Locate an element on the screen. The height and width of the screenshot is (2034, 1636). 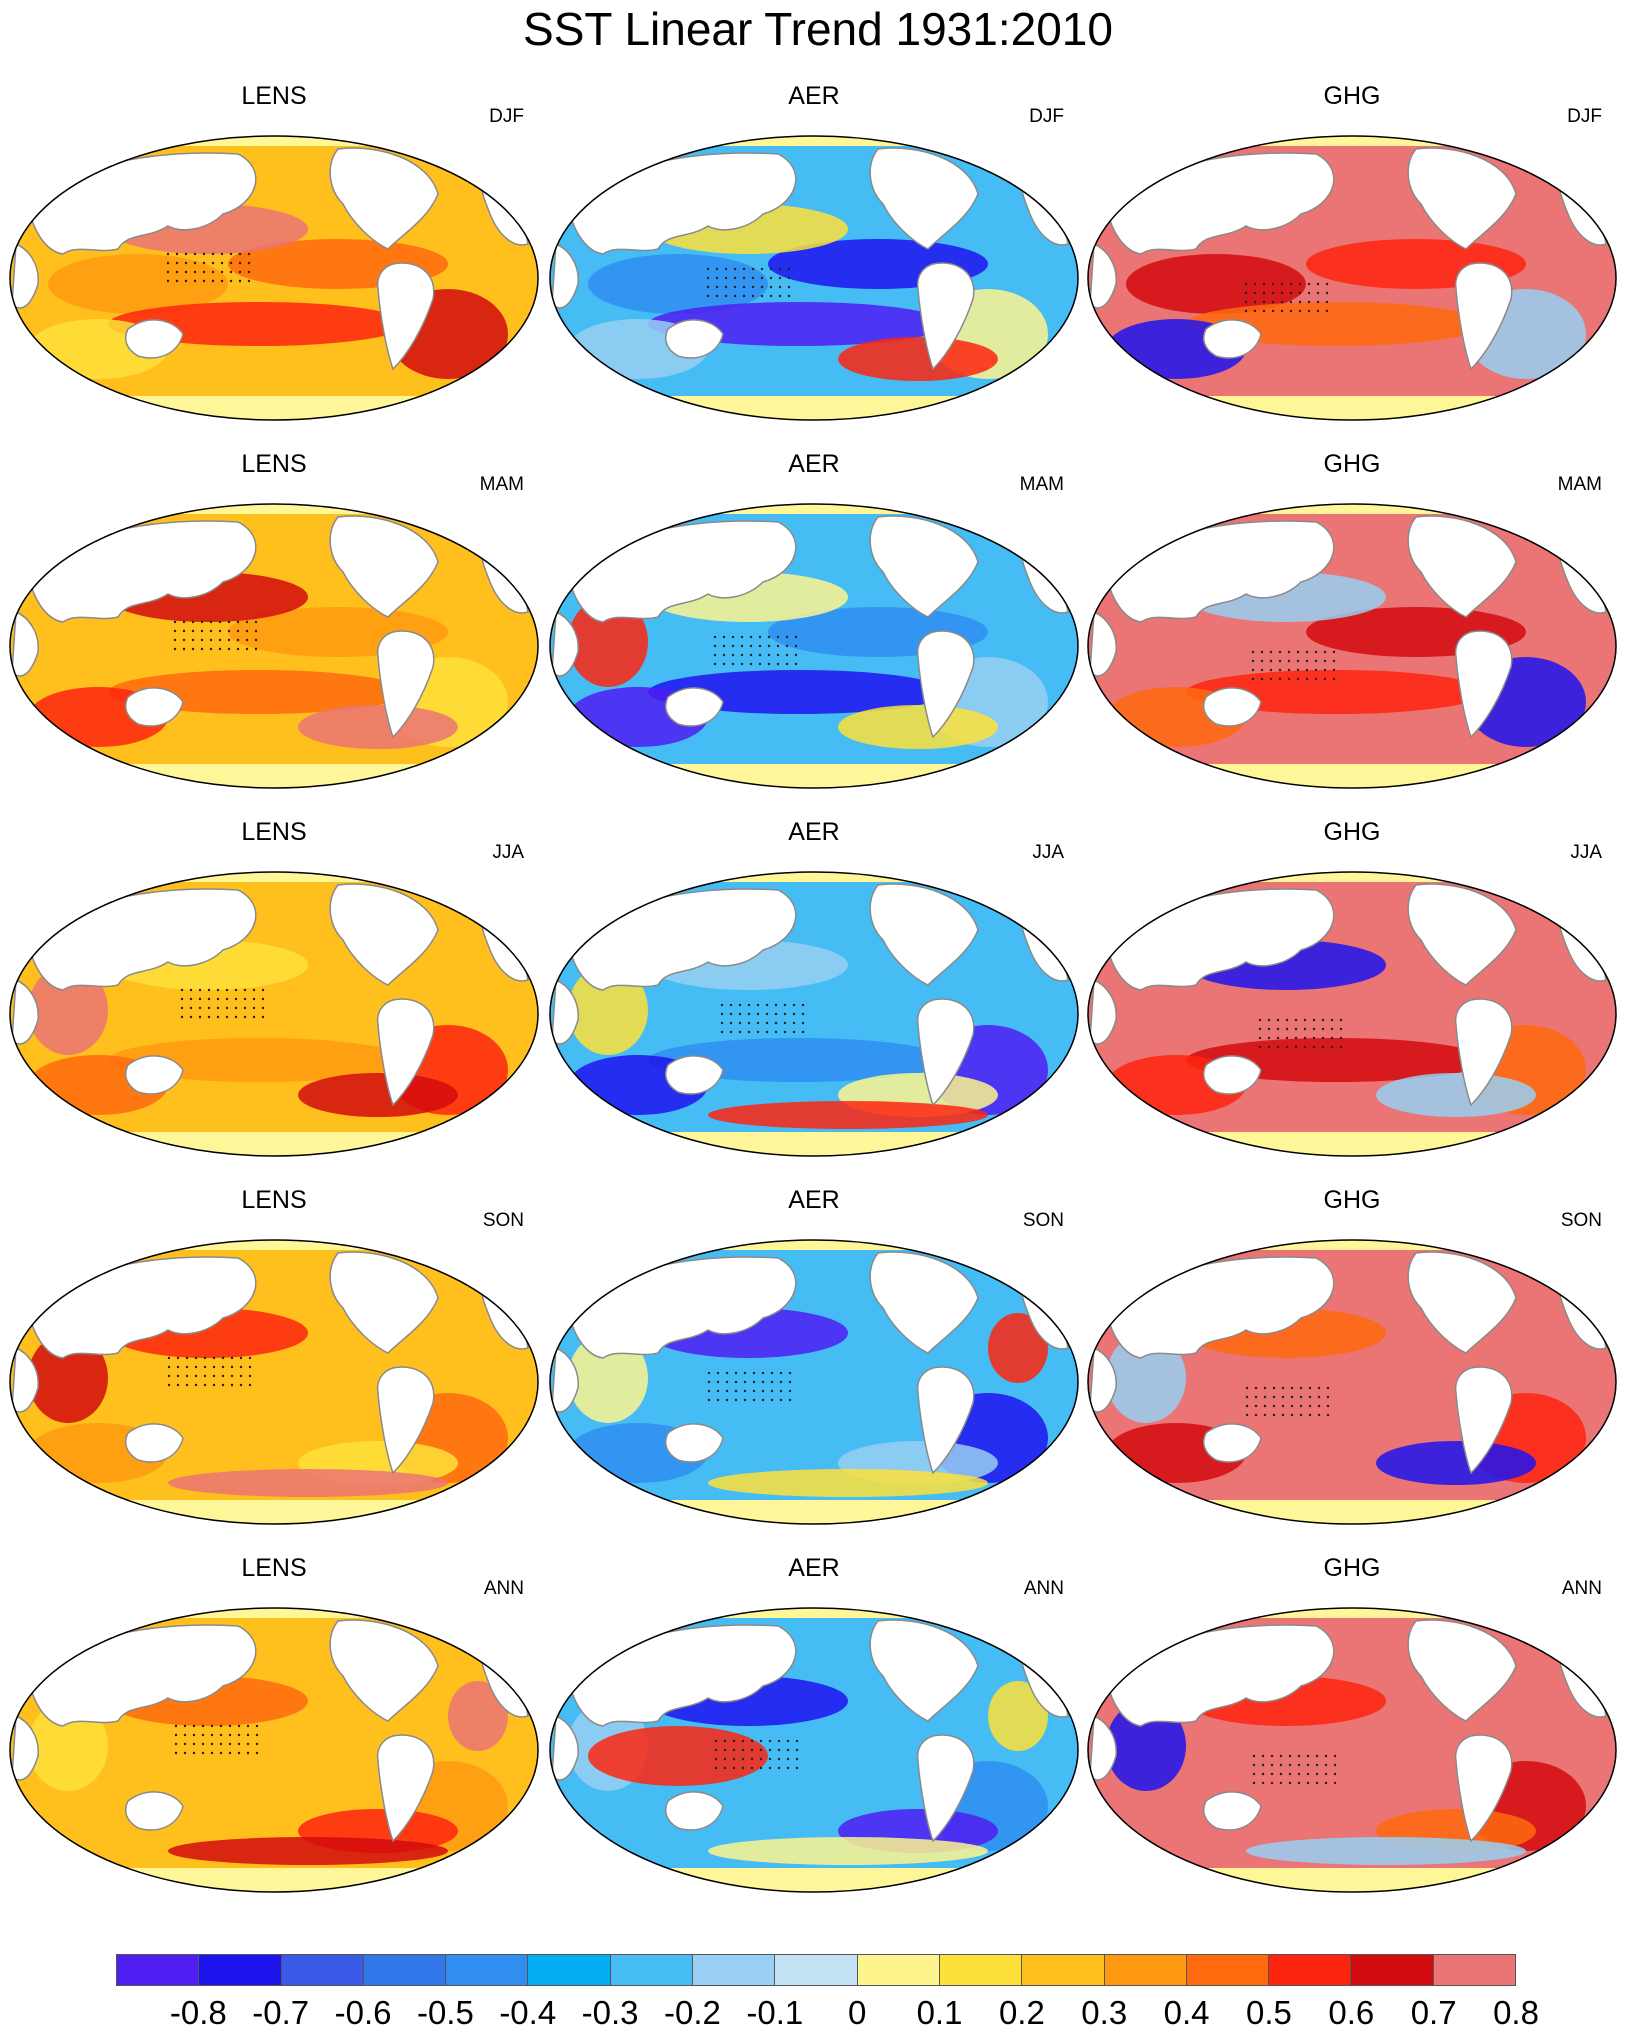
colorbar-tick-label: 0.4 is located at coordinates (1186, 2012).